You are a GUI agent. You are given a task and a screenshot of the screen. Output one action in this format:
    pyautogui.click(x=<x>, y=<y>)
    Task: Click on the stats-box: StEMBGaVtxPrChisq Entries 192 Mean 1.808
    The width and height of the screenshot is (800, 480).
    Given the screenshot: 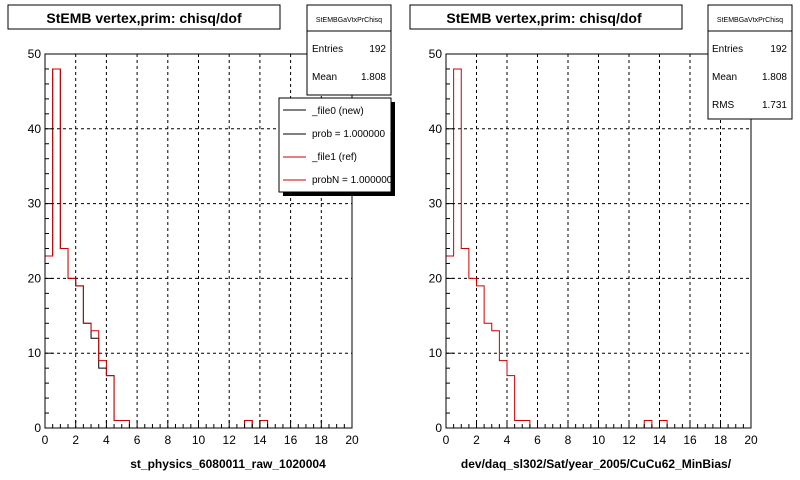 What is the action you would take?
    pyautogui.click(x=349, y=50)
    